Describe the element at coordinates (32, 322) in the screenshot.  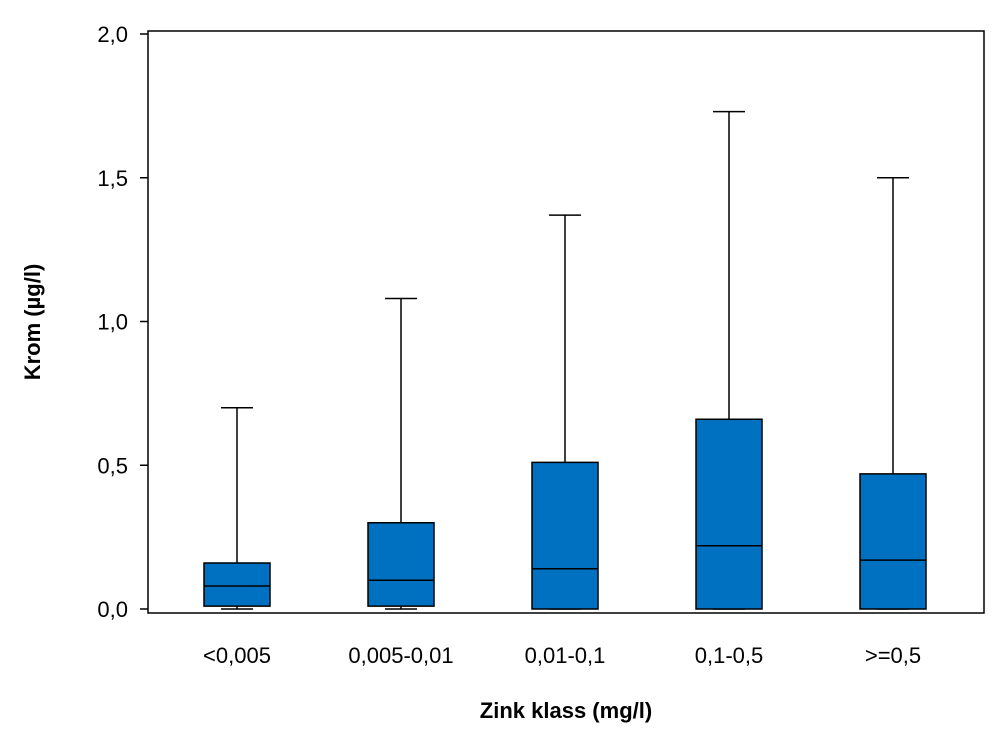
I see `y-axis-title: Krom (µg/l)` at that location.